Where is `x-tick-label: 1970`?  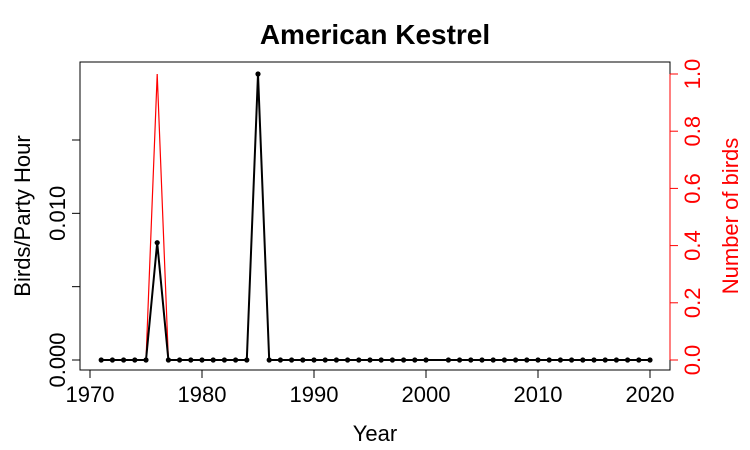
x-tick-label: 1970 is located at coordinates (90, 394).